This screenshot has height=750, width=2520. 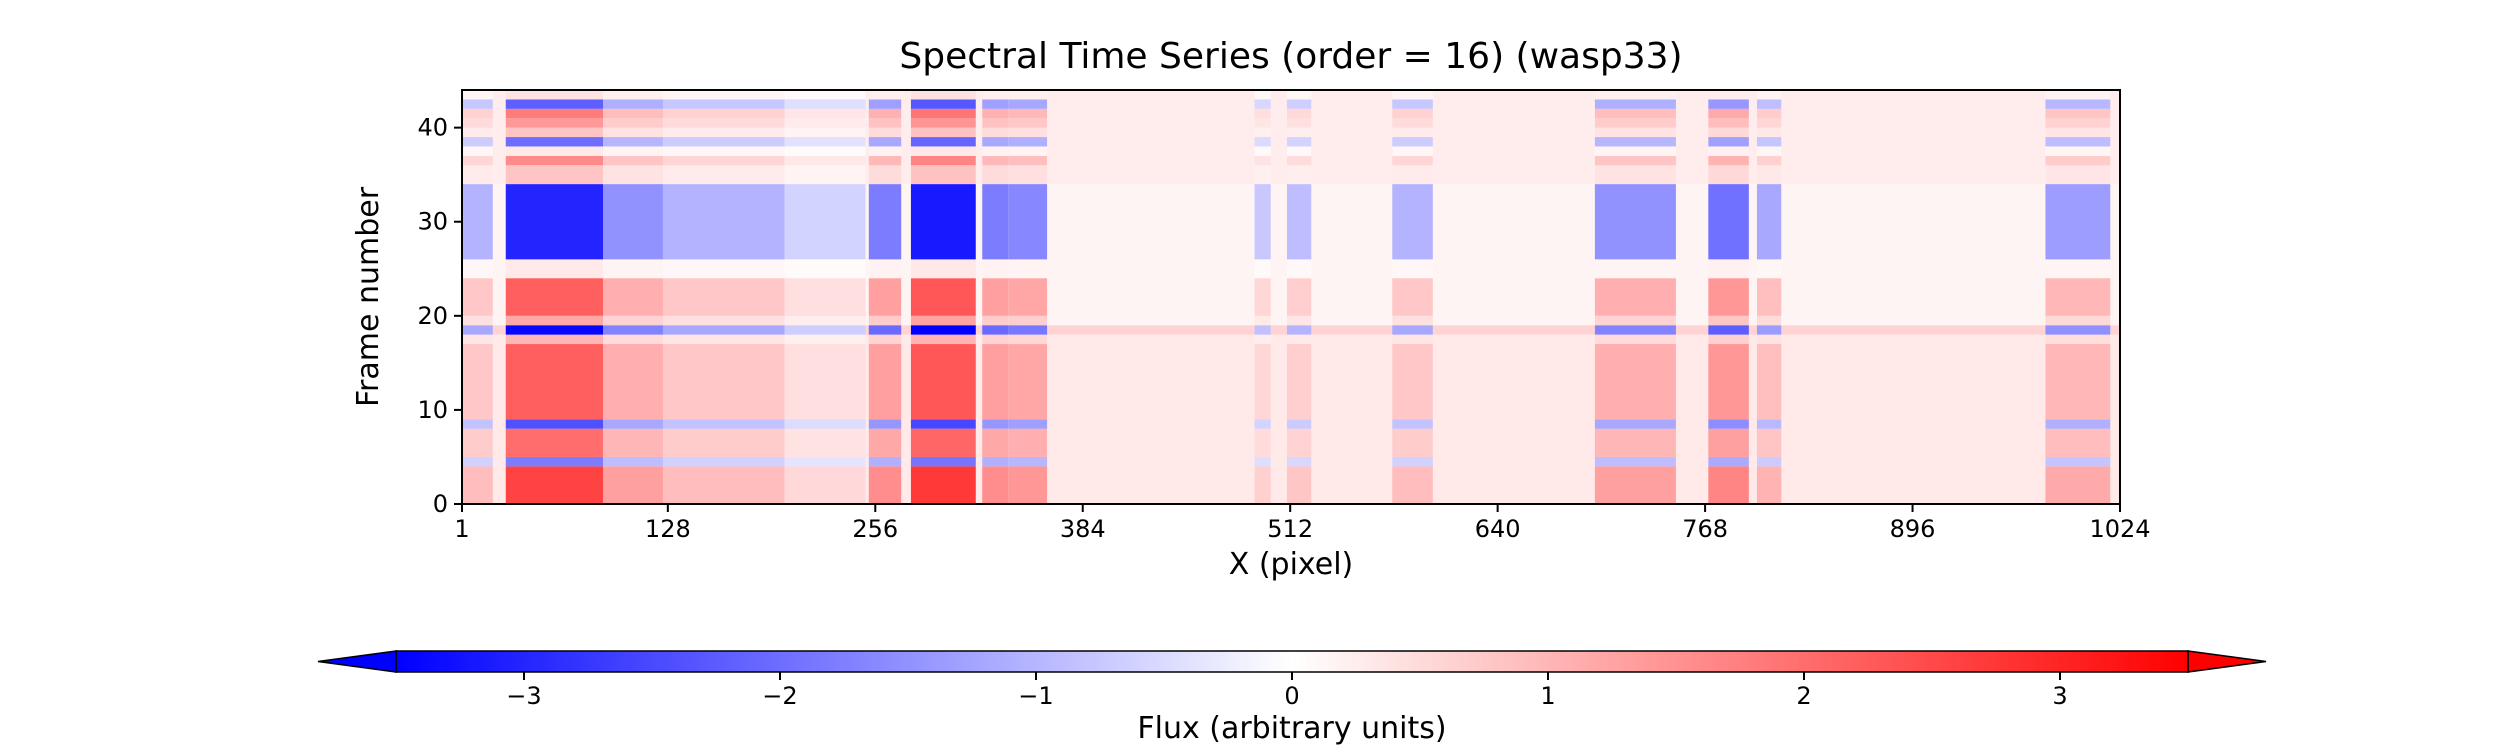 I want to click on x-tick-label: 1024, so click(x=2119, y=529).